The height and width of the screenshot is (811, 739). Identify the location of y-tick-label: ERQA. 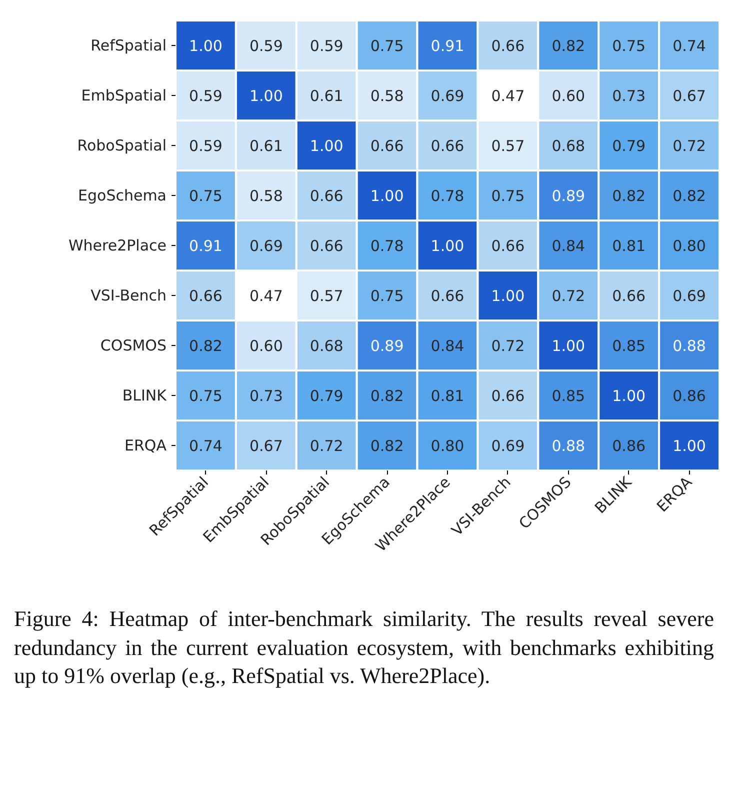
(146, 445).